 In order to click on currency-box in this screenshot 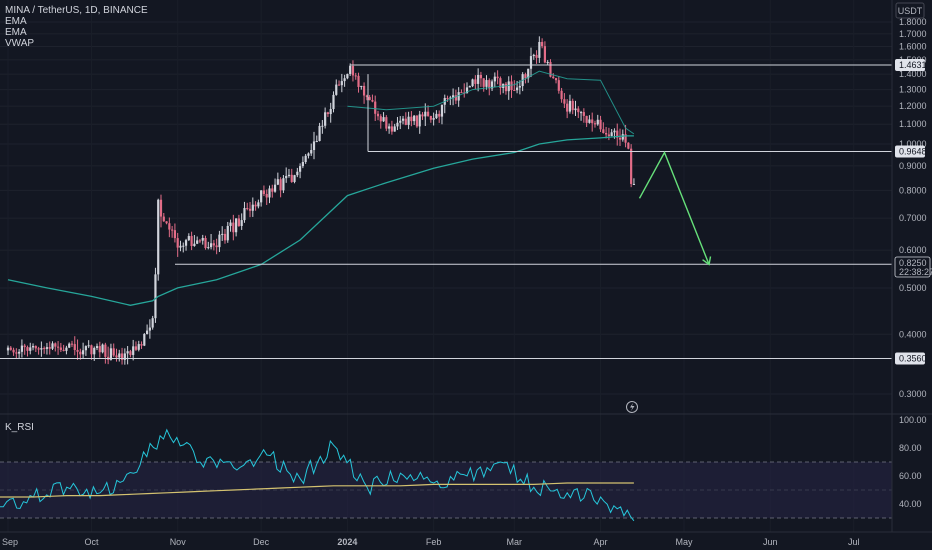, I will do `click(910, 10)`.